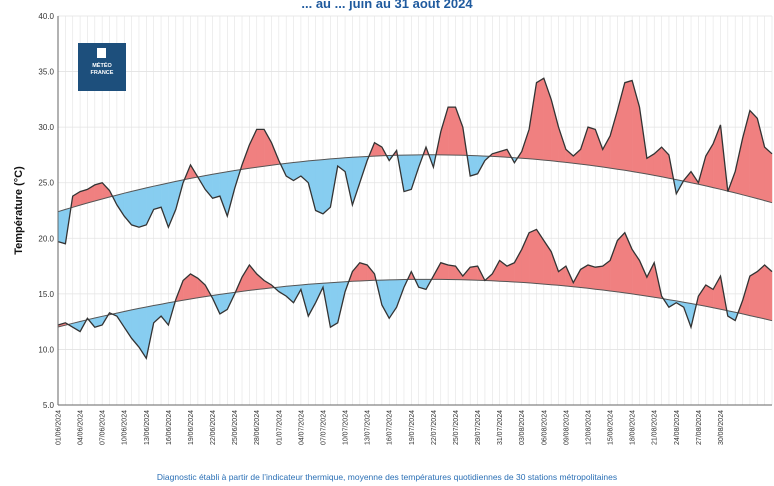  I want to click on x-tick-label: 07/07/2024, so click(323, 427).